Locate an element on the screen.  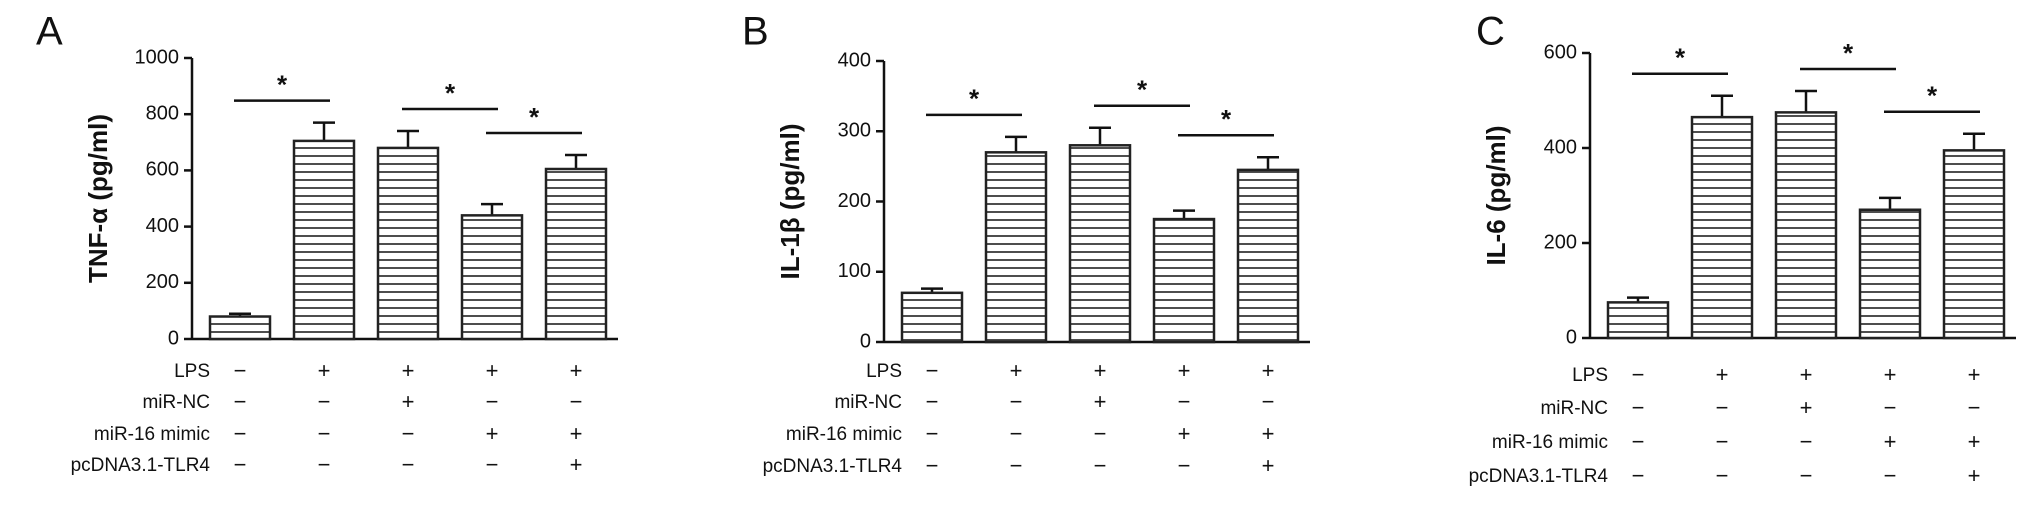
y-tick-label: 1000 is located at coordinates (157, 57).